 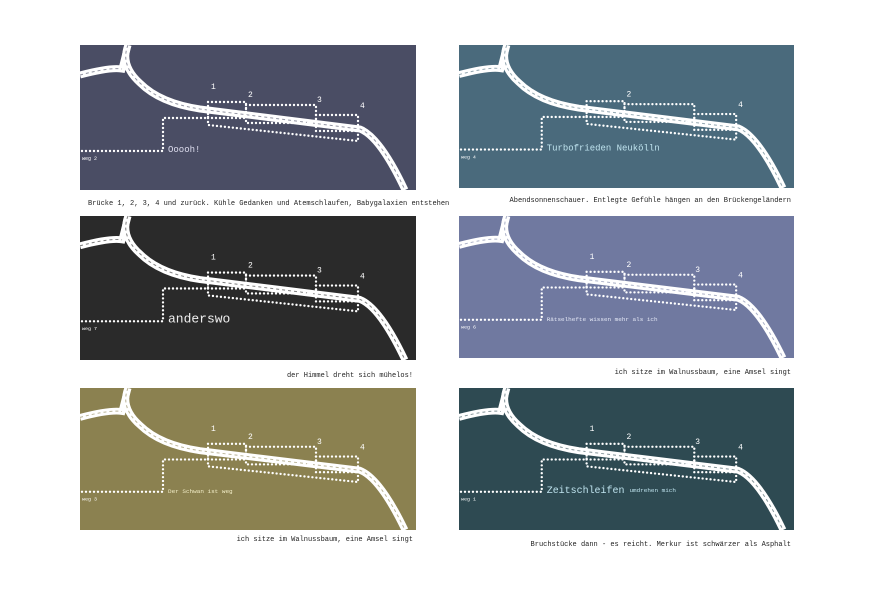 I want to click on map-panel: 1 2 3 4 Ooooh! weg 2, so click(x=248, y=117).